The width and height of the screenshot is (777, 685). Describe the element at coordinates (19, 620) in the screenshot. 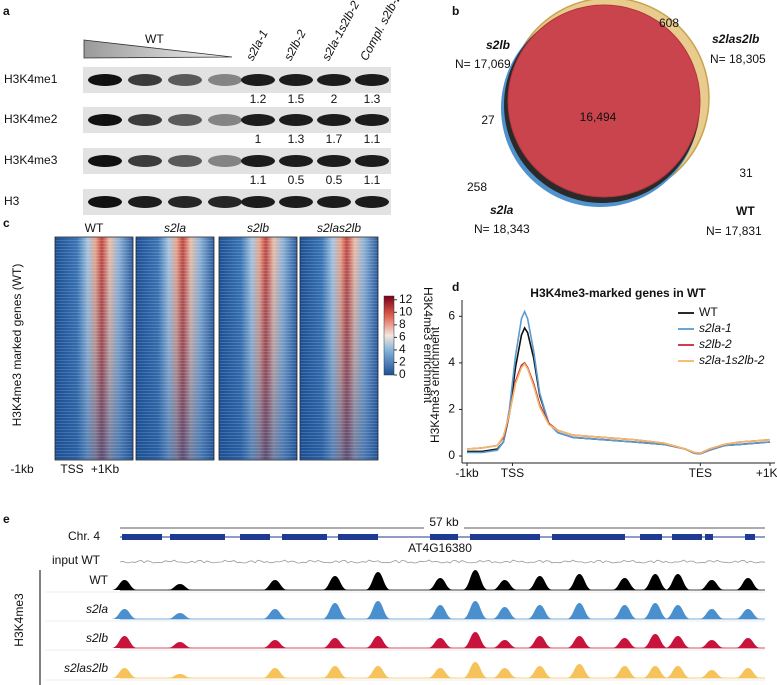

I see `mark-label: H3K4me3` at that location.